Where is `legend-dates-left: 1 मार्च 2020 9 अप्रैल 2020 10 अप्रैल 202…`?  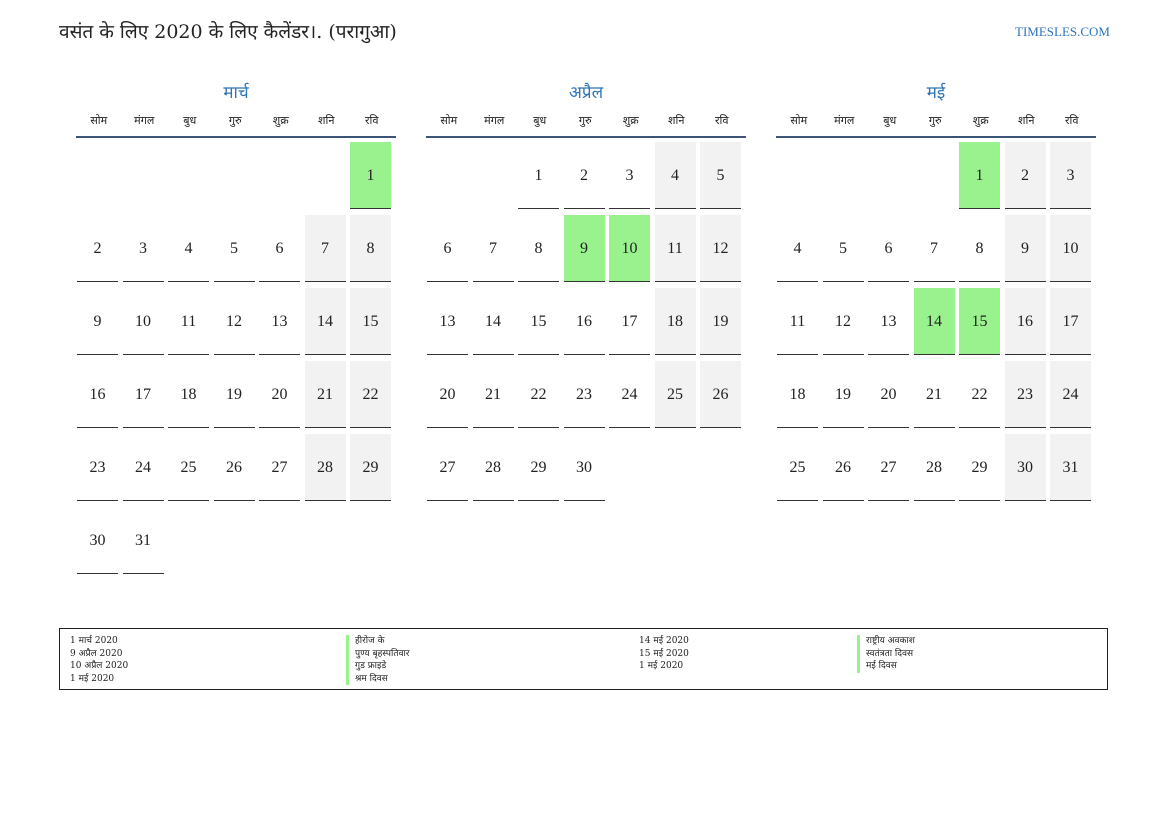
legend-dates-left: 1 मार्च 2020 9 अप्रैल 2020 10 अप्रैल 202… is located at coordinates (99, 660).